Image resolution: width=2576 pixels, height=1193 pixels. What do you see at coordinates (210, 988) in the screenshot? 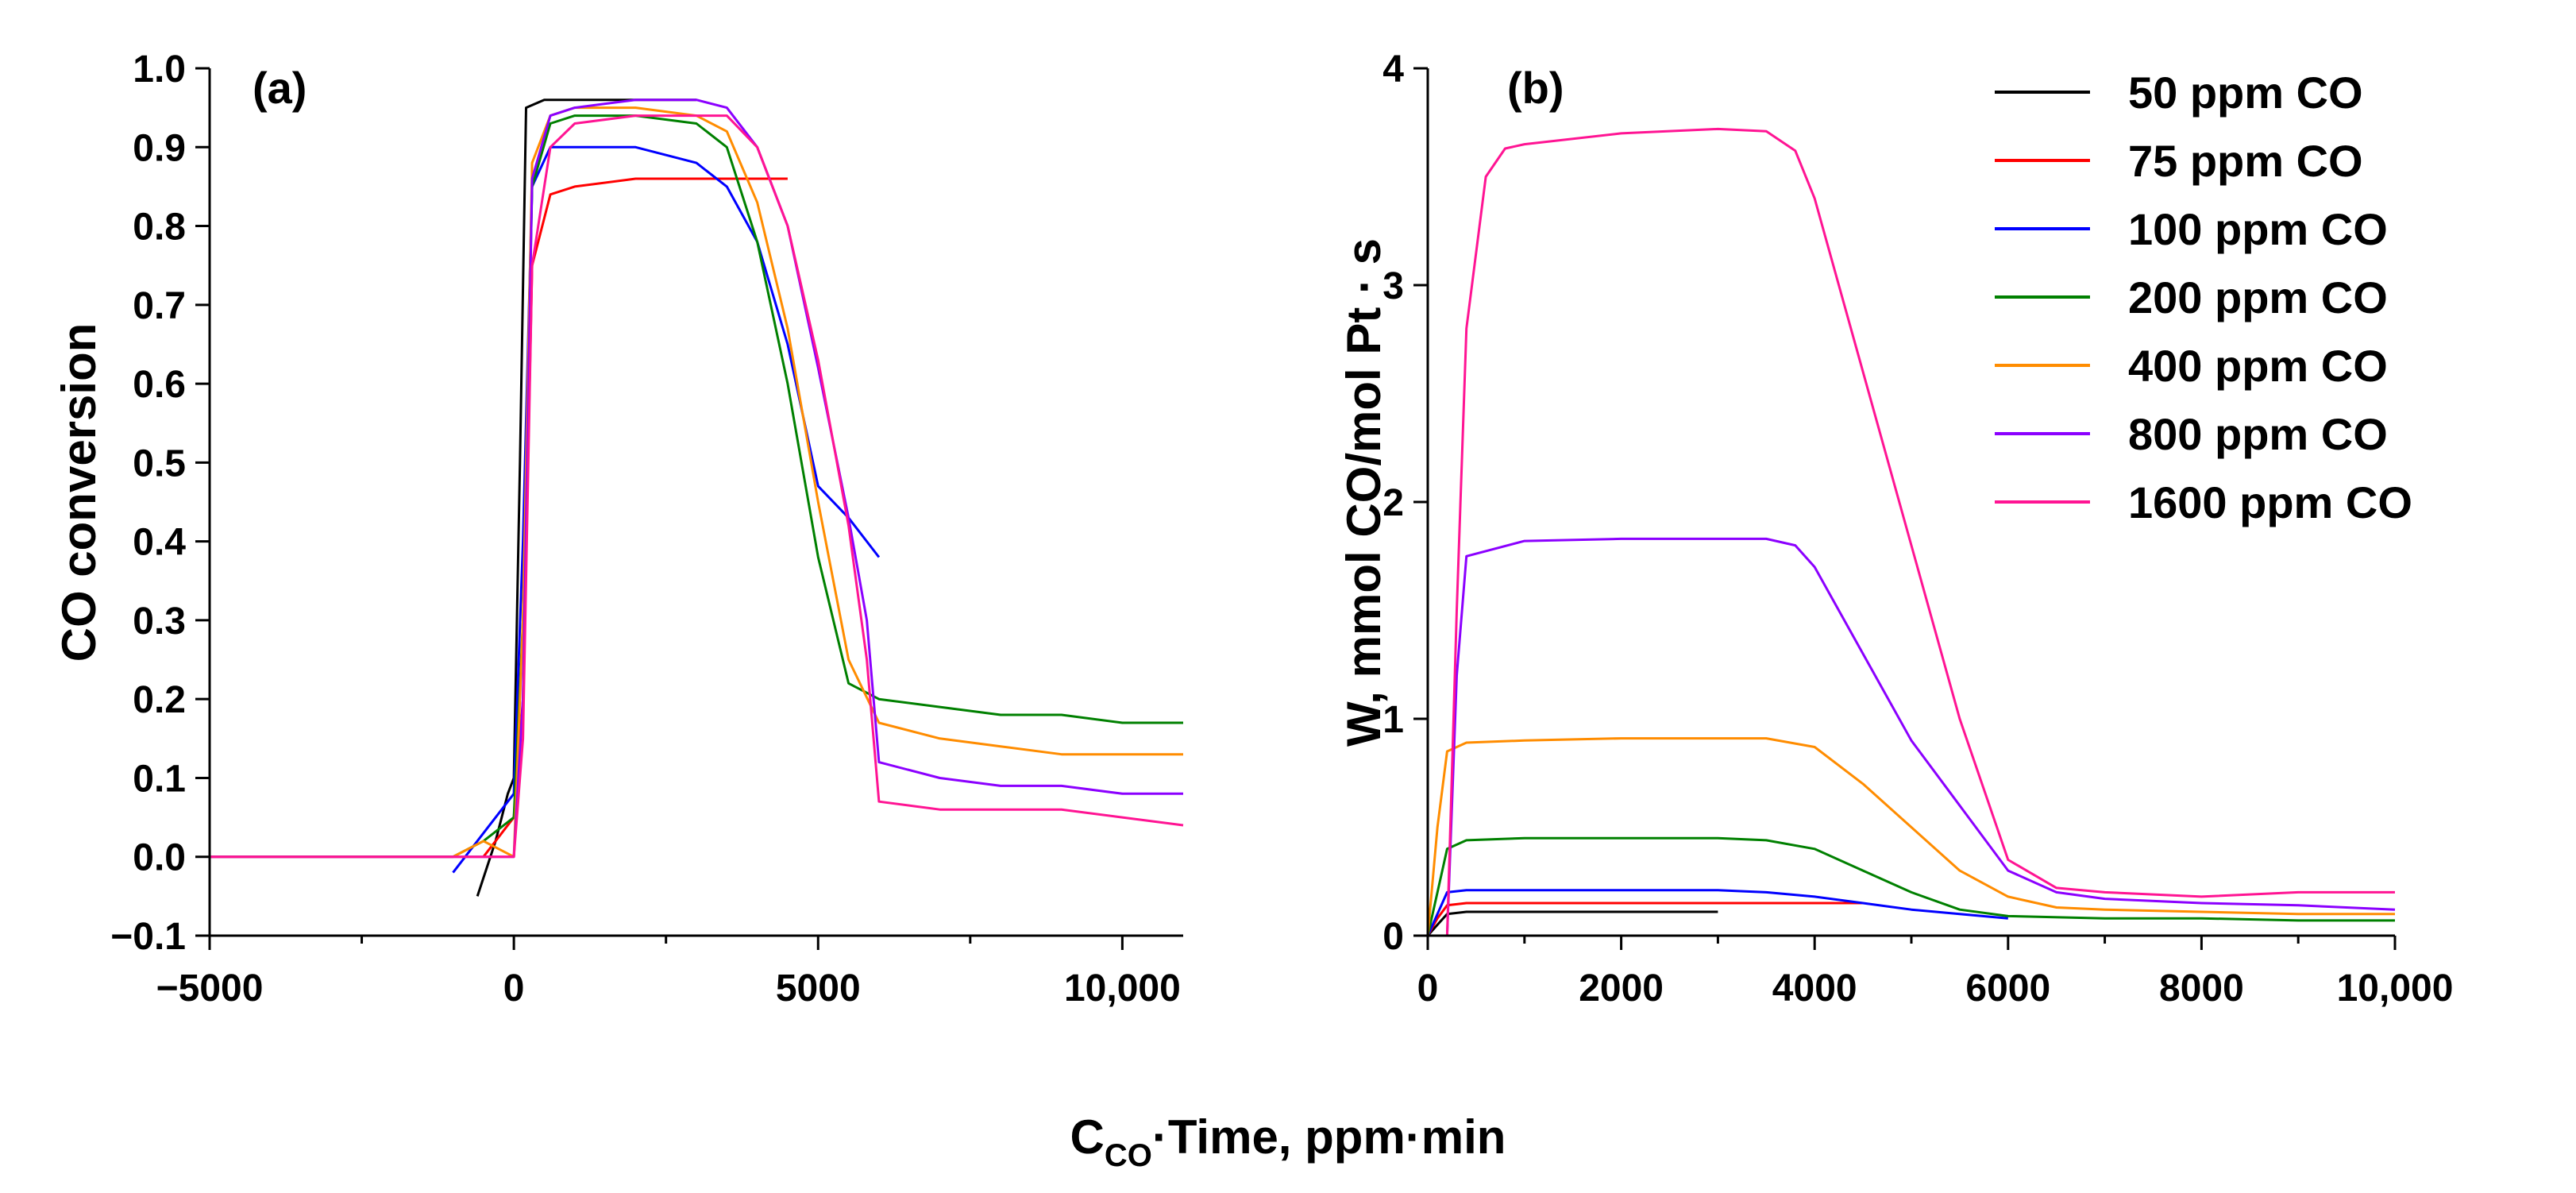
I see `x-tick-label: −5000` at bounding box center [210, 988].